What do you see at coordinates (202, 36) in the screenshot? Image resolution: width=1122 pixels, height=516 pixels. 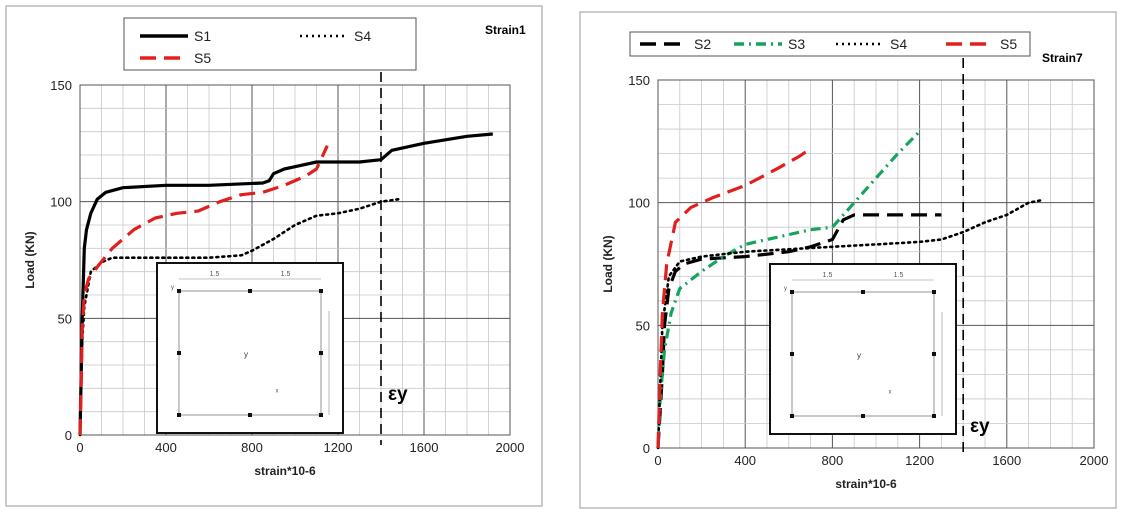 I see `legend-label-s1: S1` at bounding box center [202, 36].